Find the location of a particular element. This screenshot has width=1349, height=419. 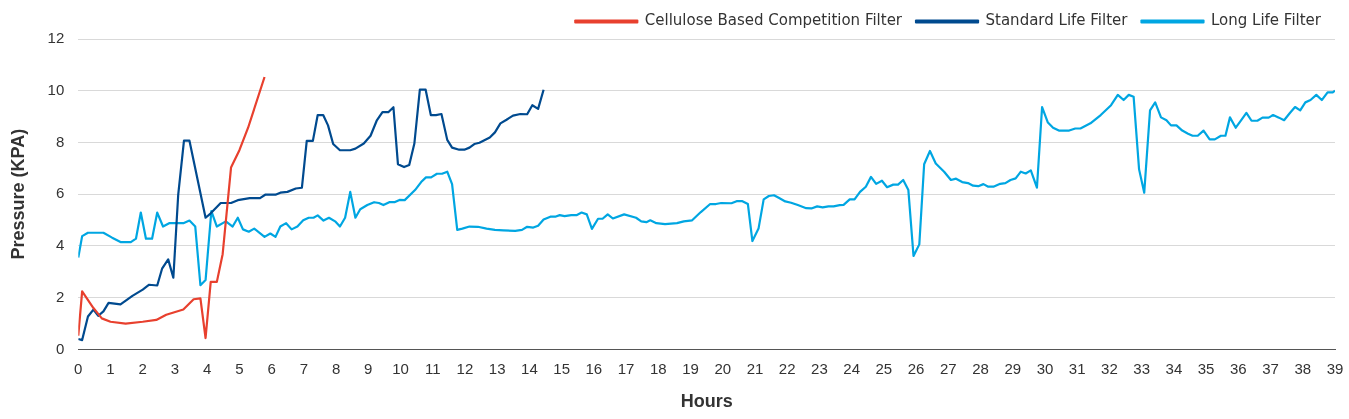

x-tick-label: 31 is located at coordinates (1077, 368).